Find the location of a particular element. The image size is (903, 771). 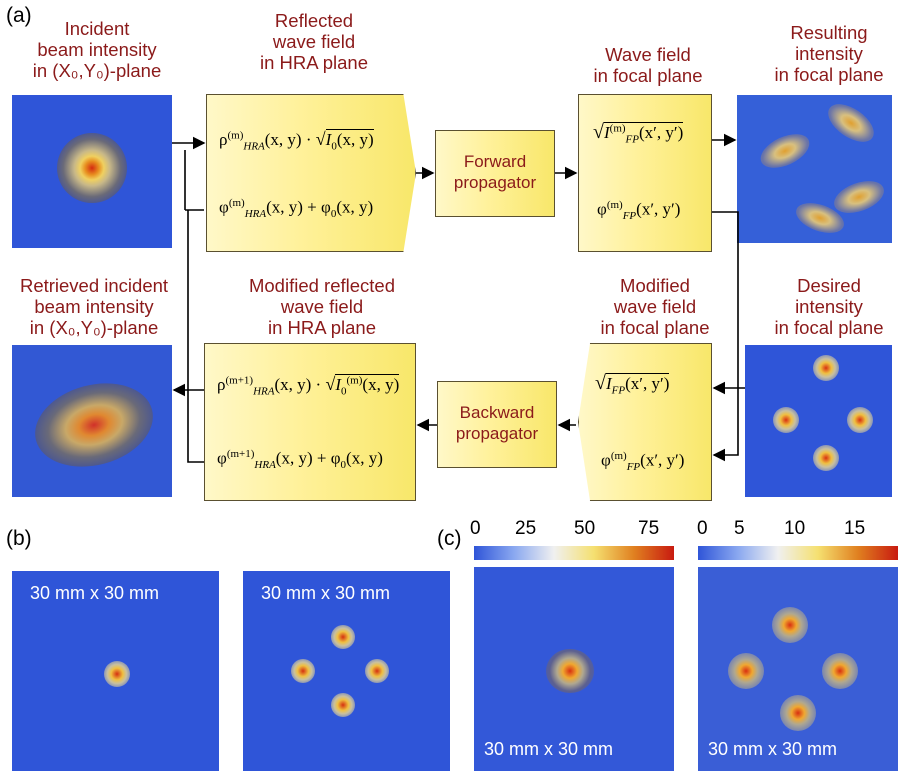

panel-label-b: (b) is located at coordinates (19, 538).